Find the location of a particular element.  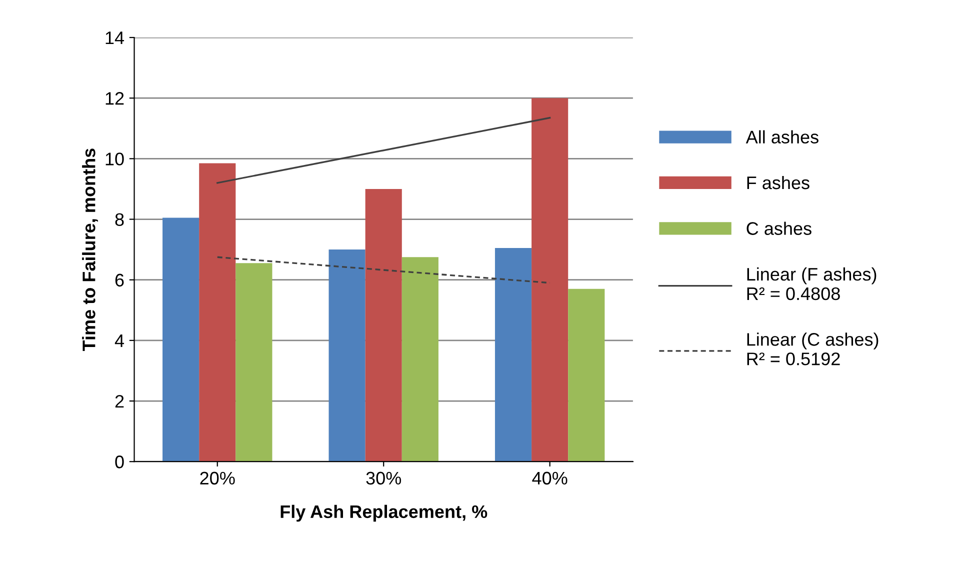

legend-label: Linear (F ashes) R² = 0.4808 is located at coordinates (811, 283).